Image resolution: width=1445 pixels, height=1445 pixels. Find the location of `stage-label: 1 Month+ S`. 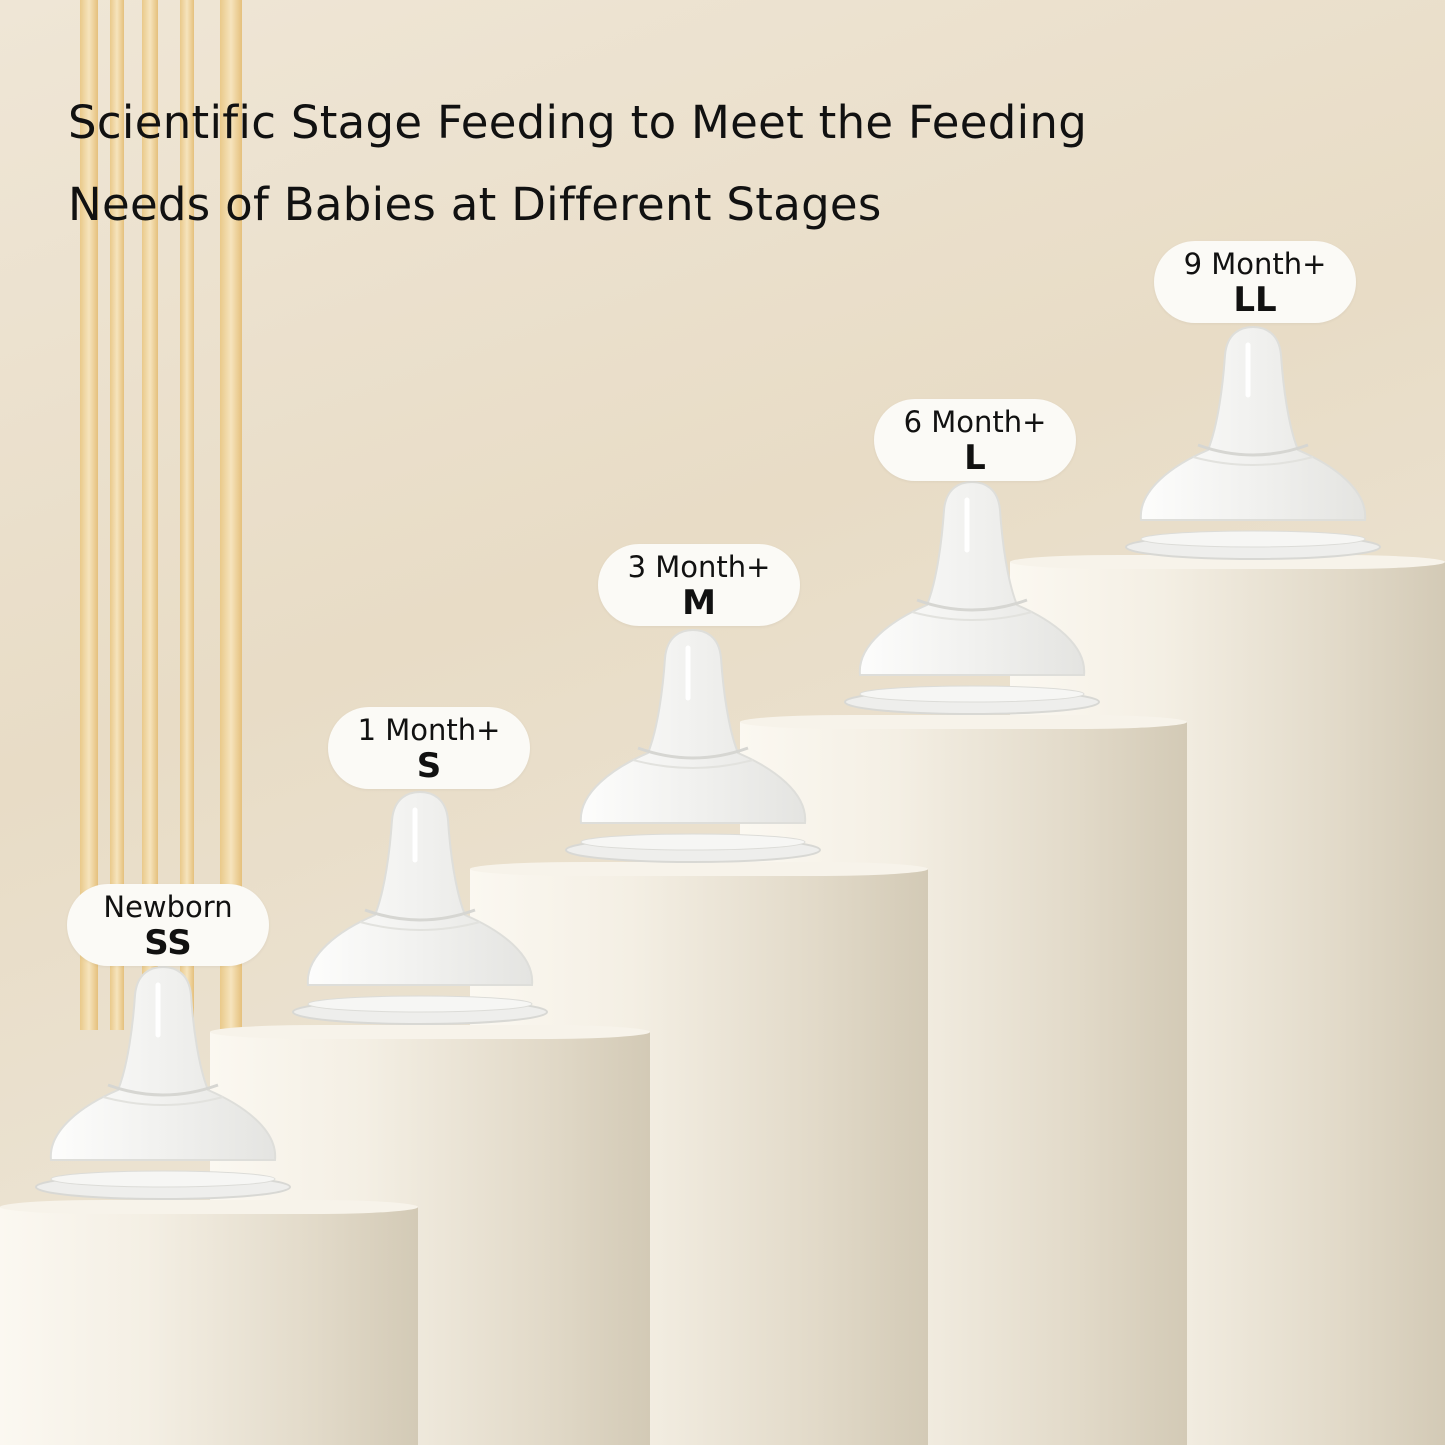

stage-label: 1 Month+ S is located at coordinates (429, 748).